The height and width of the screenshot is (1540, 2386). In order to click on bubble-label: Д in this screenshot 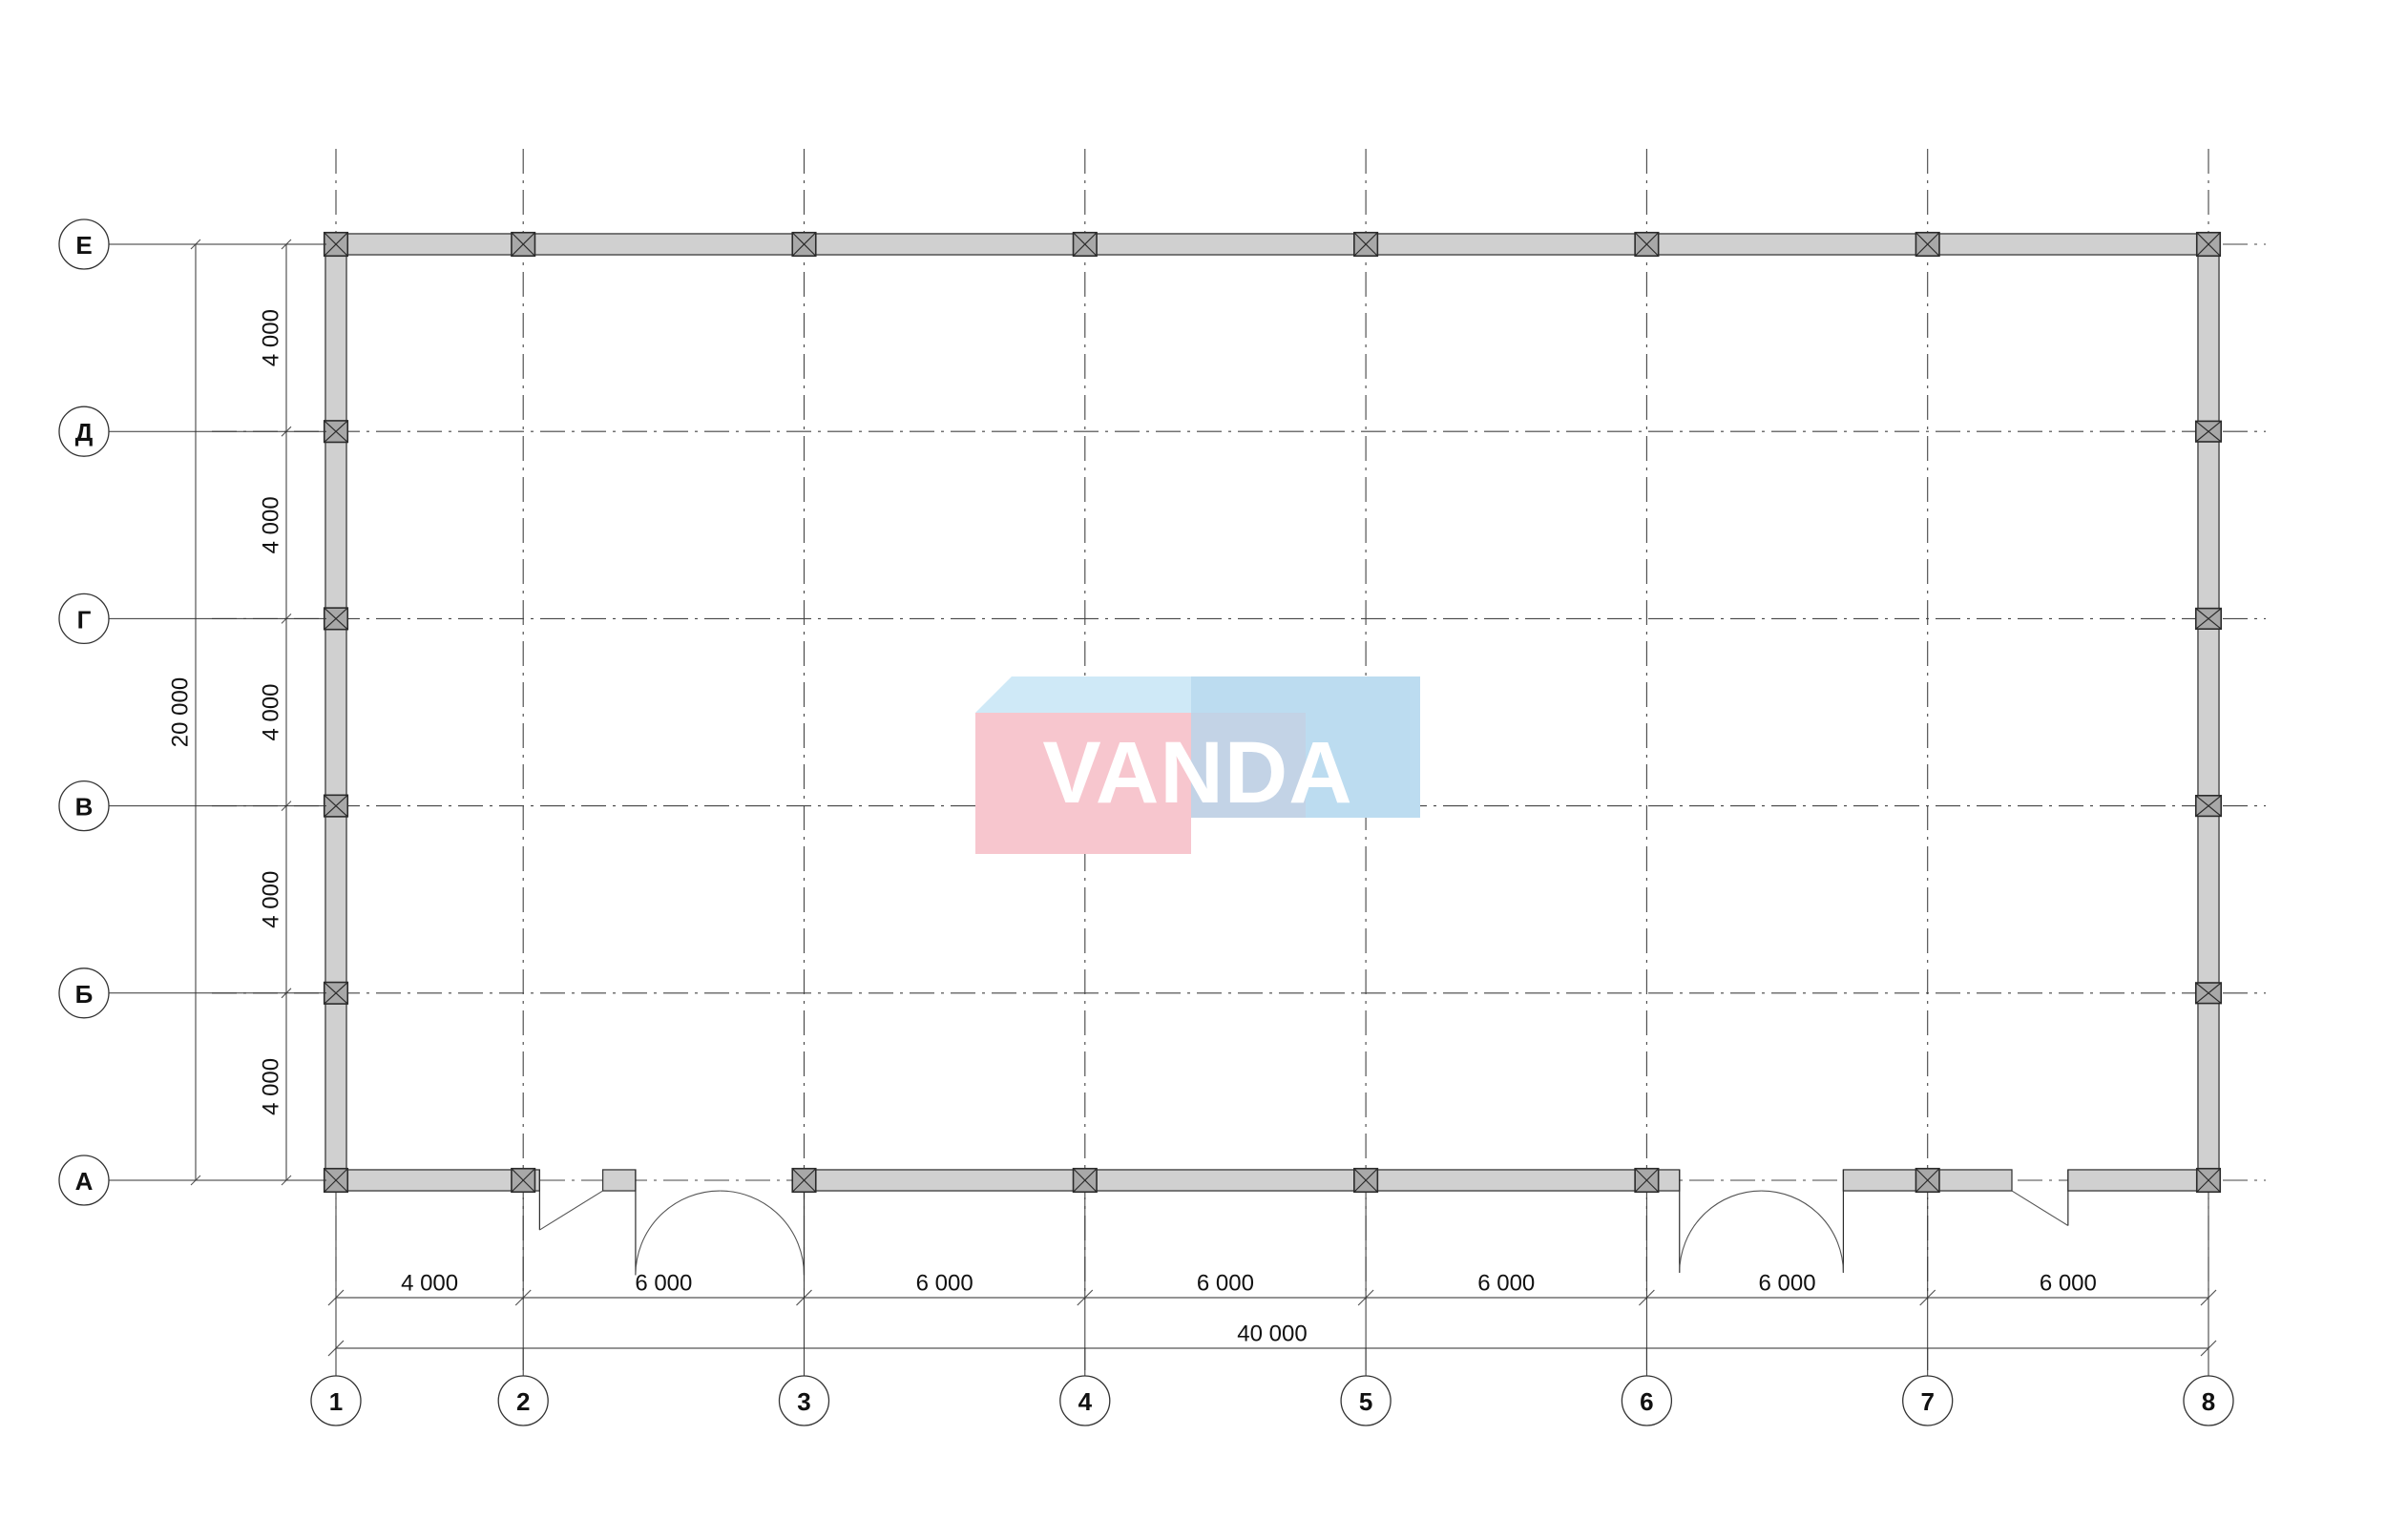, I will do `click(85, 432)`.